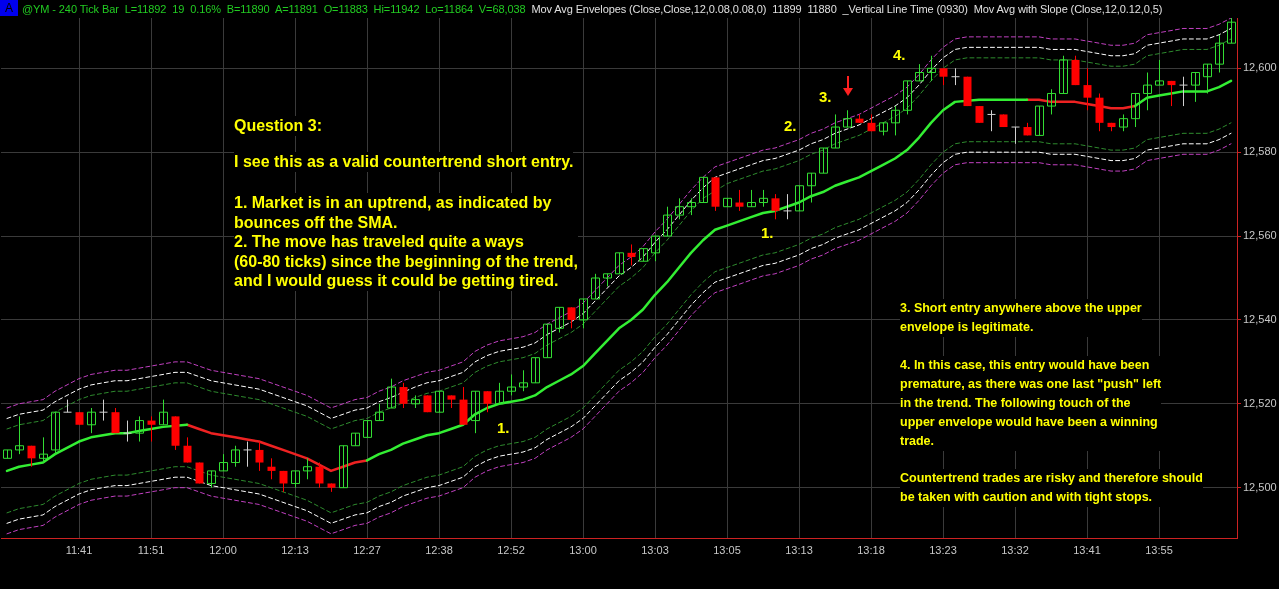  What do you see at coordinates (1260, 318) in the screenshot?
I see `y-tick-label: 12,540` at bounding box center [1260, 318].